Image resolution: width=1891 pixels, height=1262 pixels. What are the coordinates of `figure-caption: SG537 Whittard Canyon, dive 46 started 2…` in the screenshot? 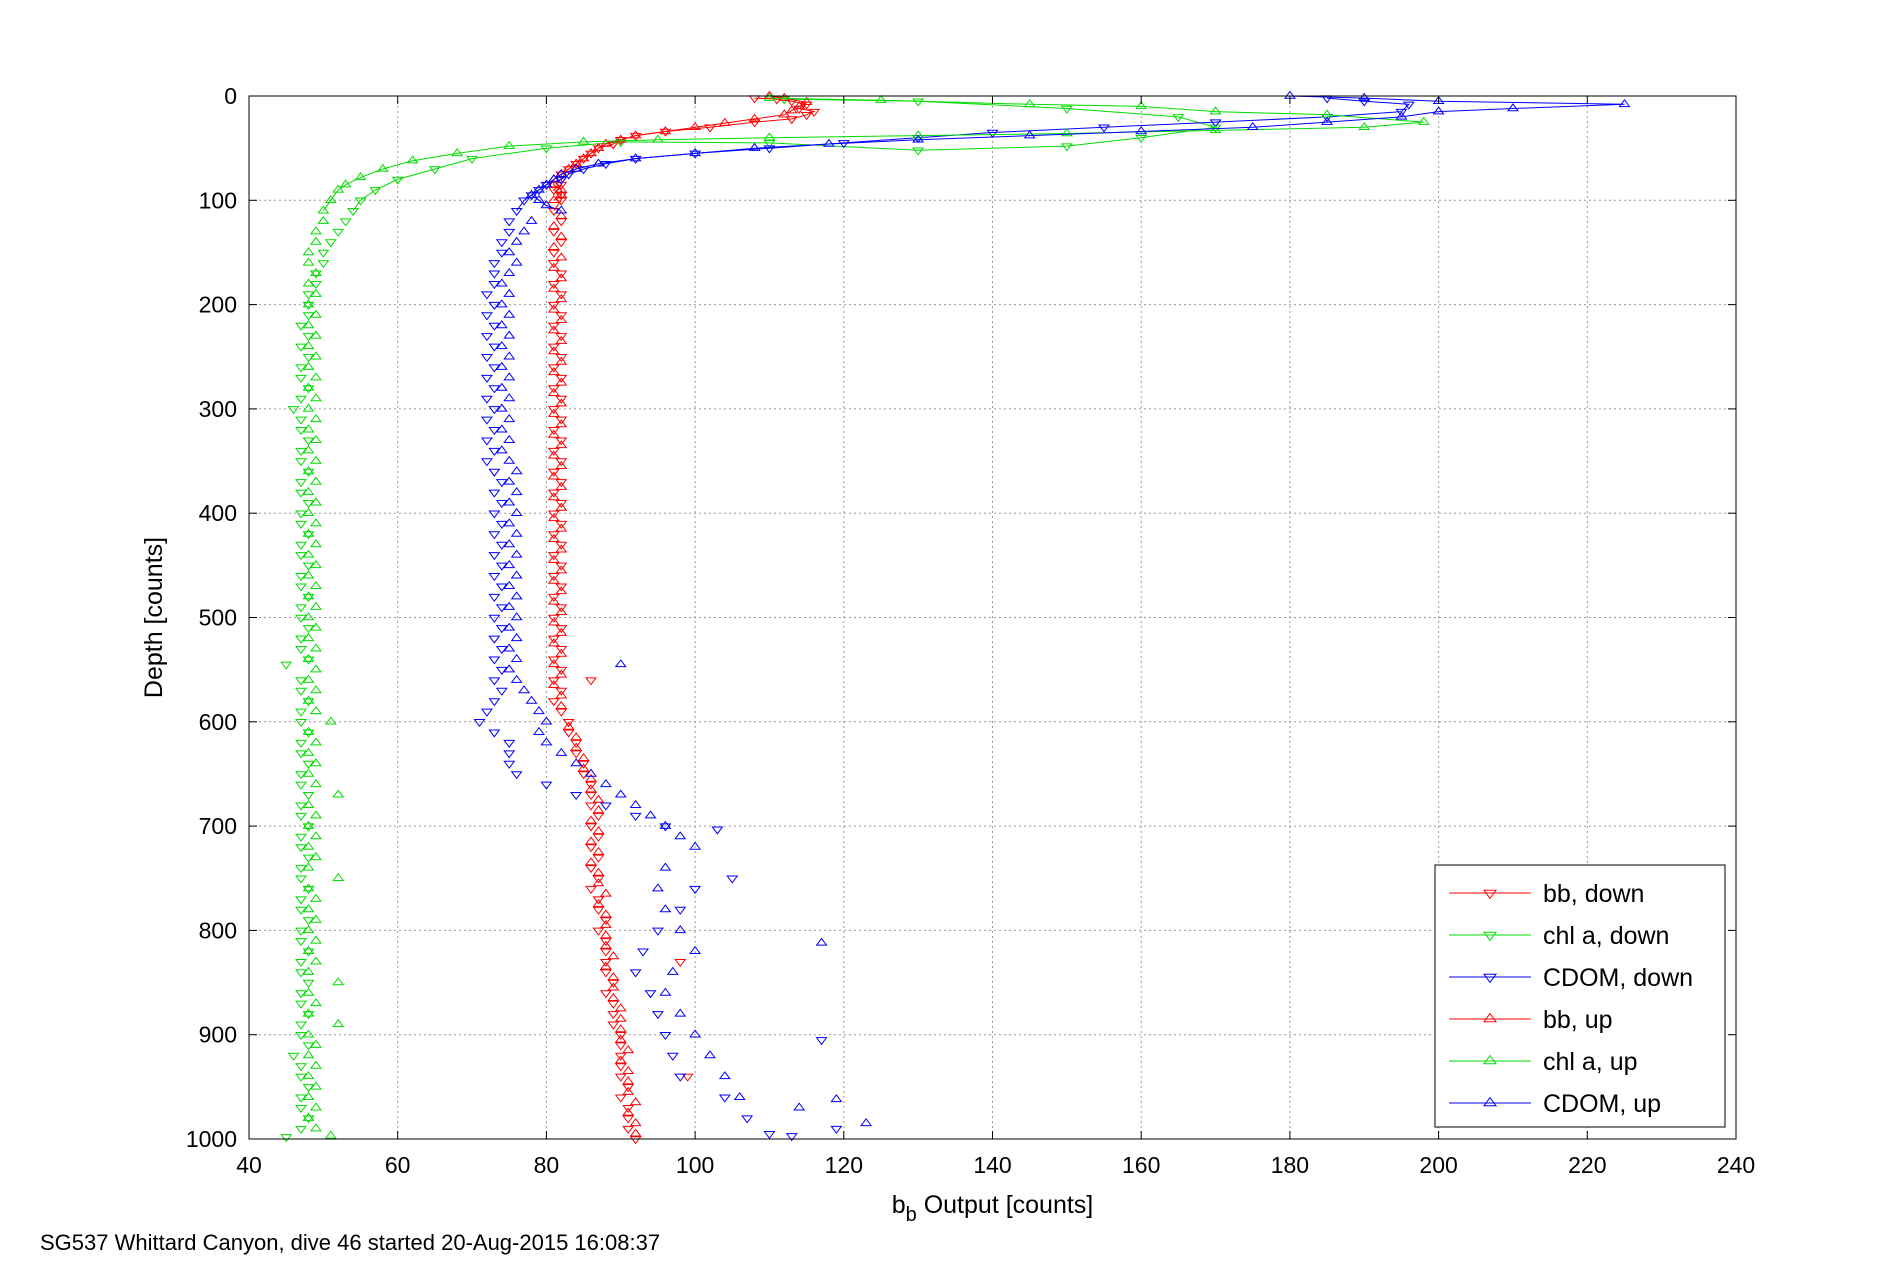 It's located at (350, 1242).